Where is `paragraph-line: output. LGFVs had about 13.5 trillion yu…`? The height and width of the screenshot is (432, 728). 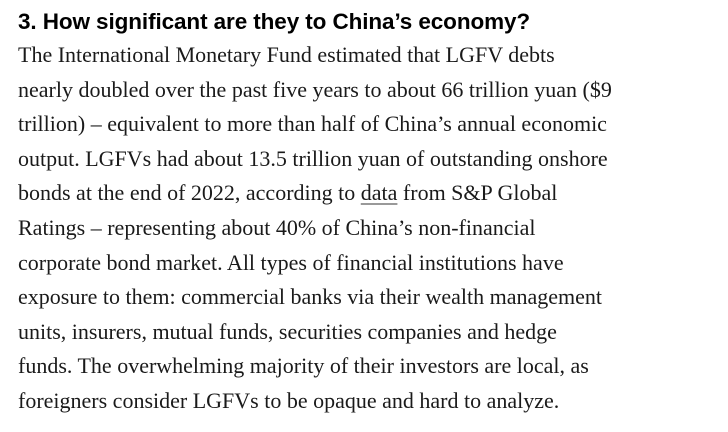
paragraph-line: output. LGFVs had about 13.5 trillion yu… is located at coordinates (313, 158).